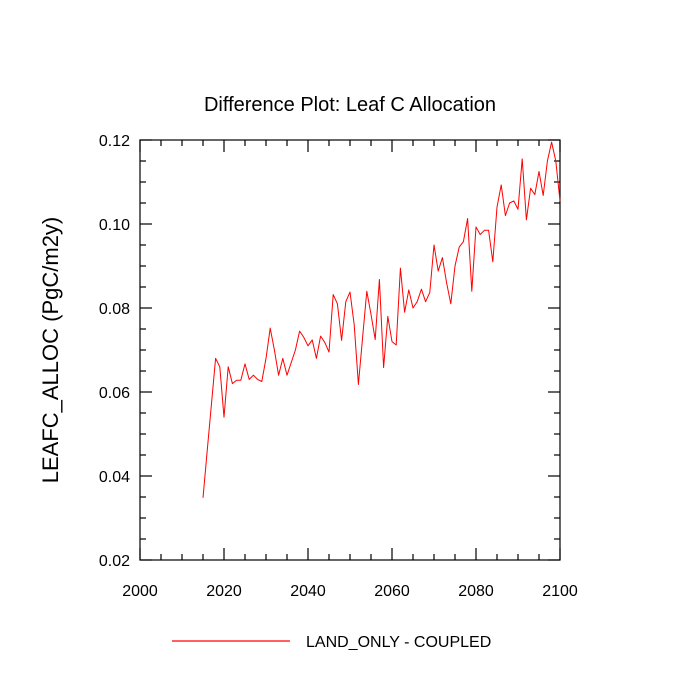  Describe the element at coordinates (50, 350) in the screenshot. I see `y-axis-label: LEAFC_ALLOC (PgC/m2y)` at that location.